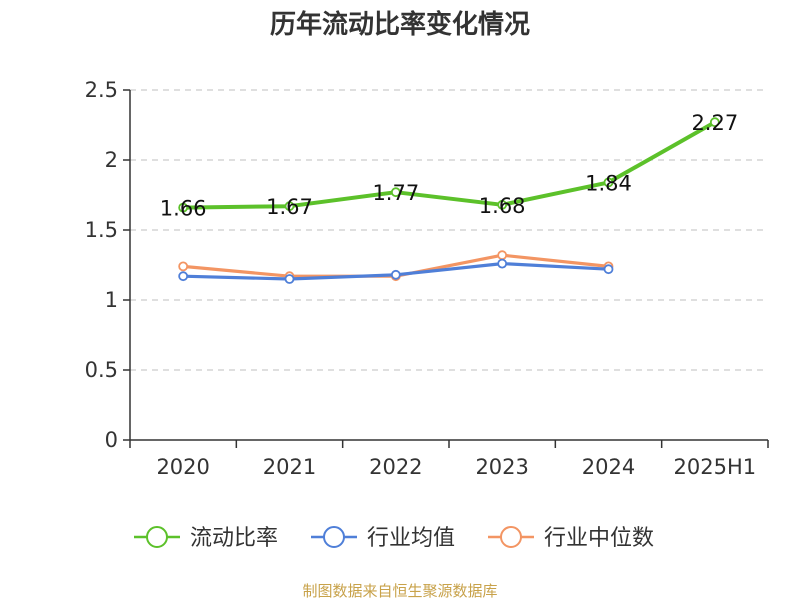  I want to click on series-line, so click(449, 165).